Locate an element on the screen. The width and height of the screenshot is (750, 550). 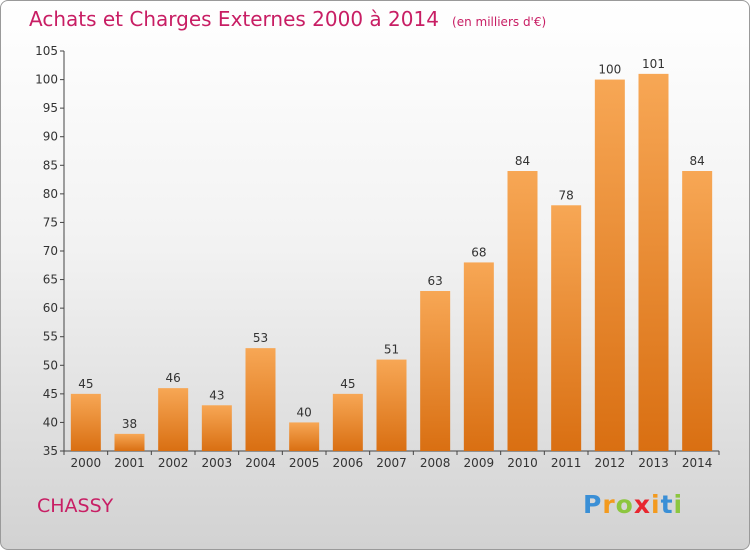
bar-value-label: 46 is located at coordinates (173, 378).